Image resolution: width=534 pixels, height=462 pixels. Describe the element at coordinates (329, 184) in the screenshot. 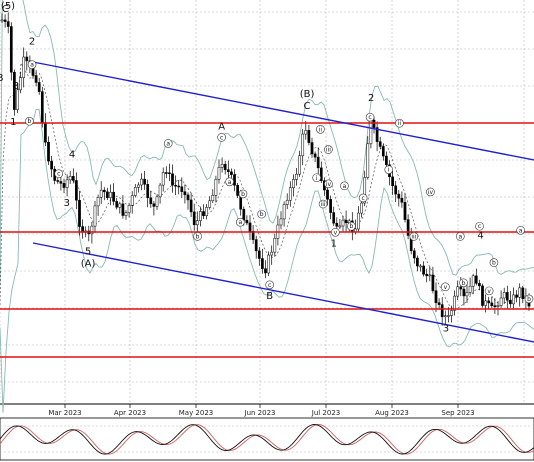

I see `sub-wave-label: iv` at that location.